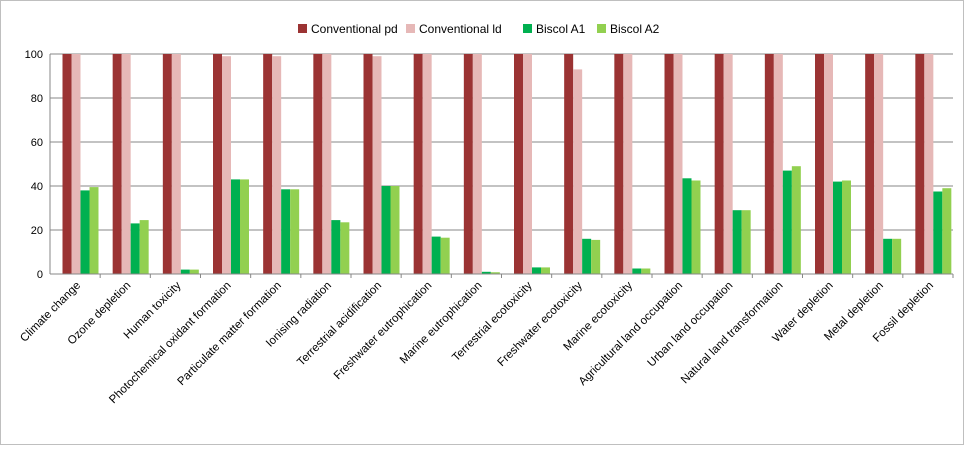  What do you see at coordinates (244, 226) in the screenshot?
I see `bar-biscol-a2-photochemical-oxidant-formation` at bounding box center [244, 226].